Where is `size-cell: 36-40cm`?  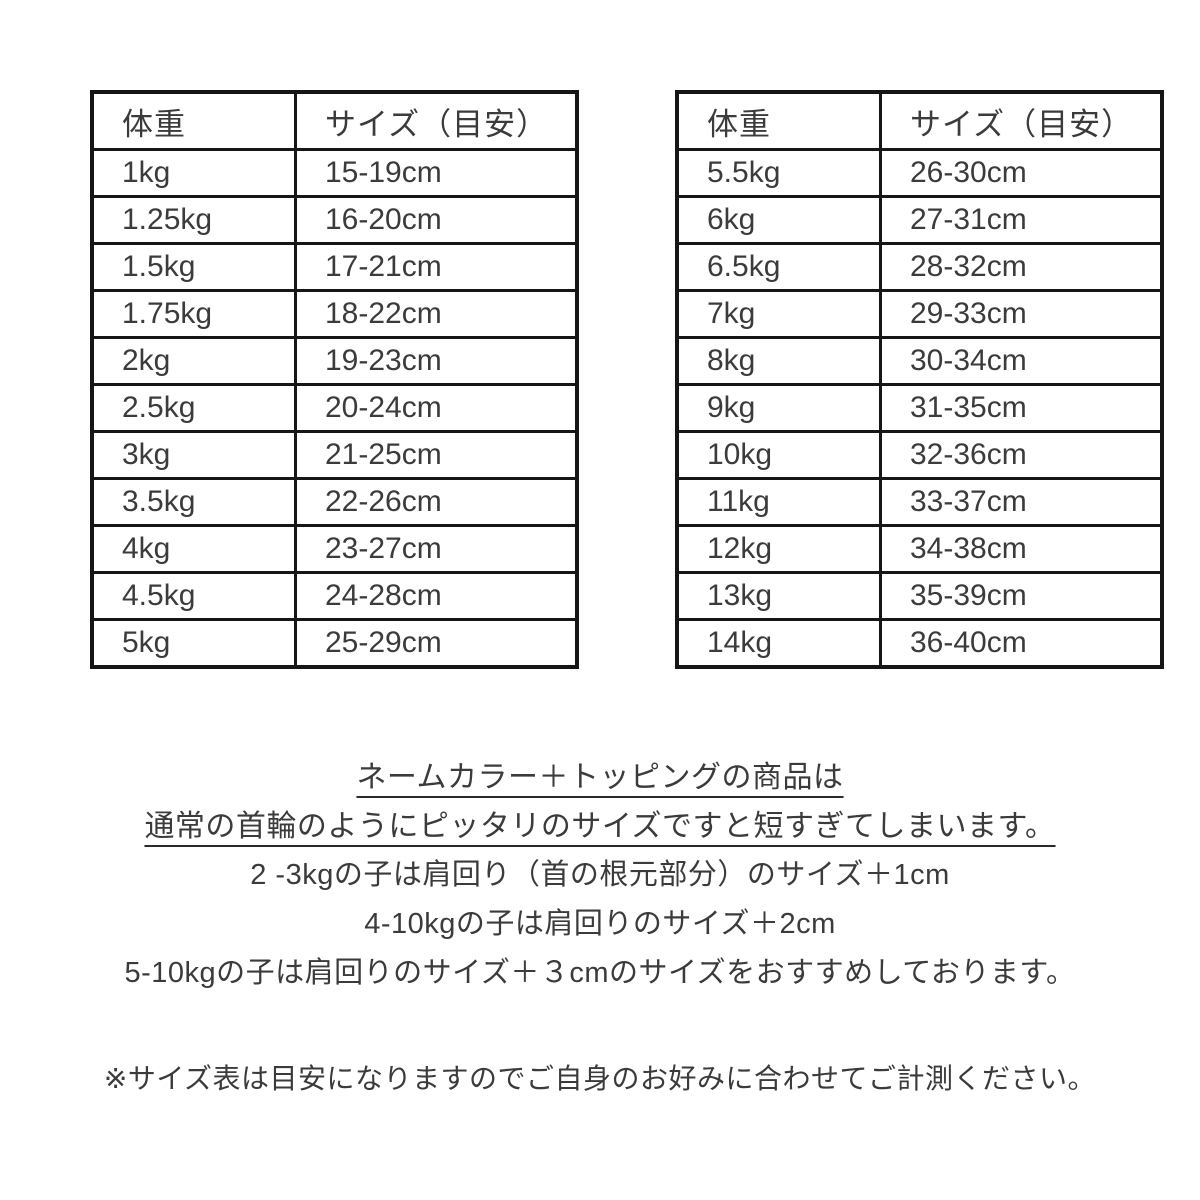 size-cell: 36-40cm is located at coordinates (1021, 643).